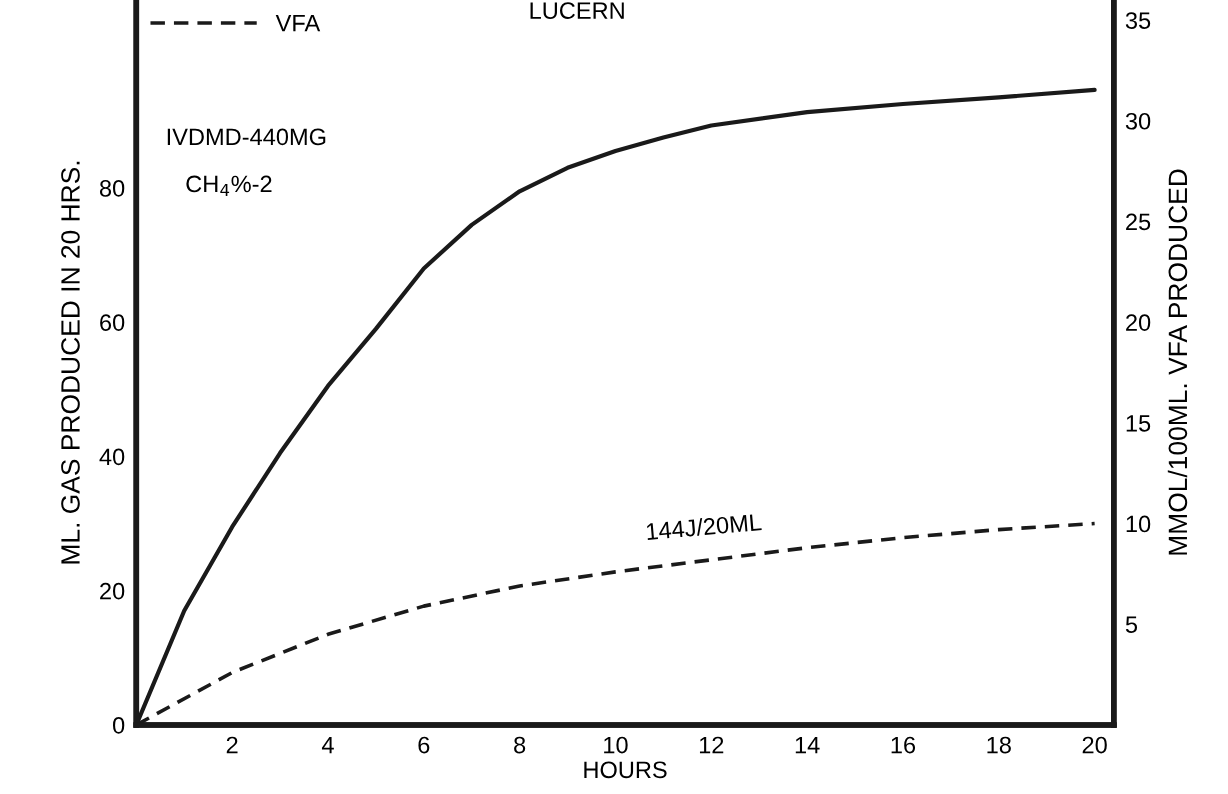 The width and height of the screenshot is (1228, 794). What do you see at coordinates (903, 745) in the screenshot?
I see `x-tick-label: 16` at bounding box center [903, 745].